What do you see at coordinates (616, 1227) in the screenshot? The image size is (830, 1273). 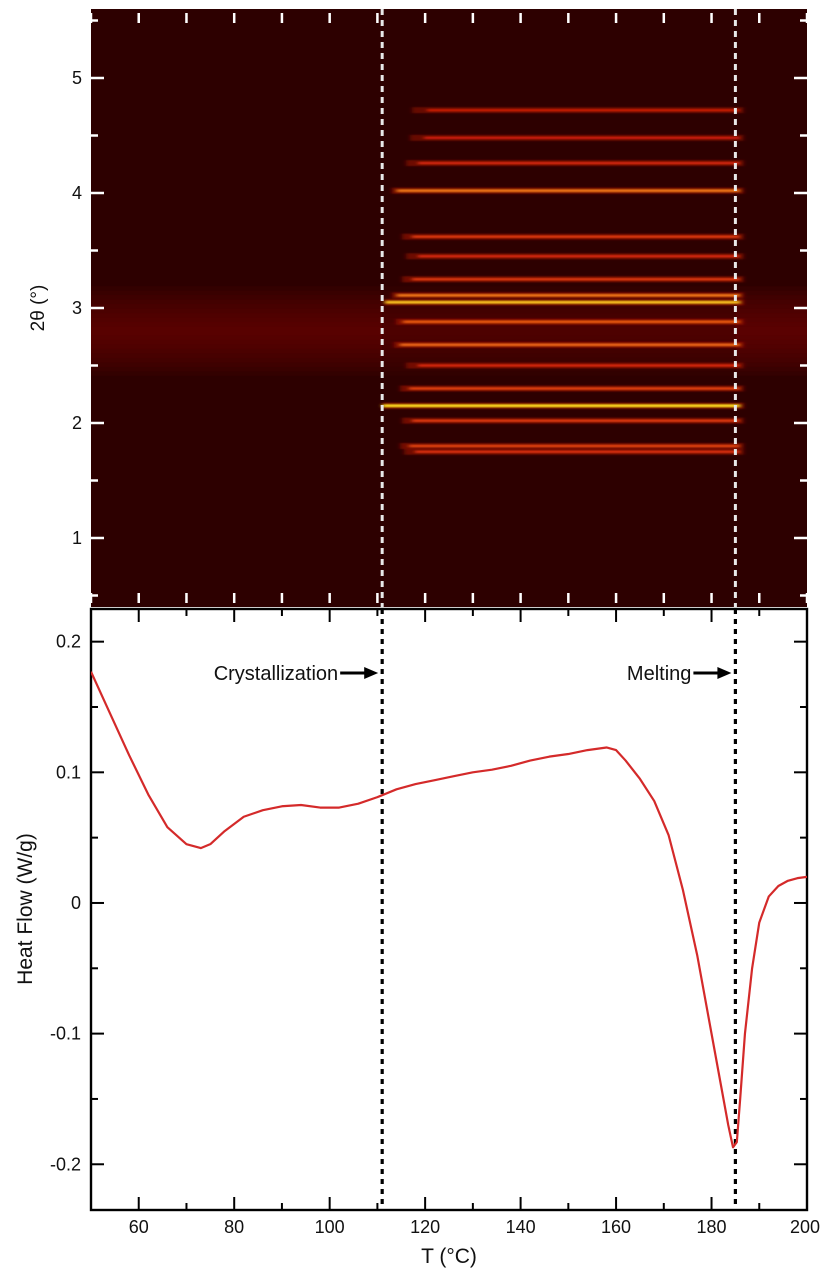 I see `dsc-x-tick-label: 160` at bounding box center [616, 1227].